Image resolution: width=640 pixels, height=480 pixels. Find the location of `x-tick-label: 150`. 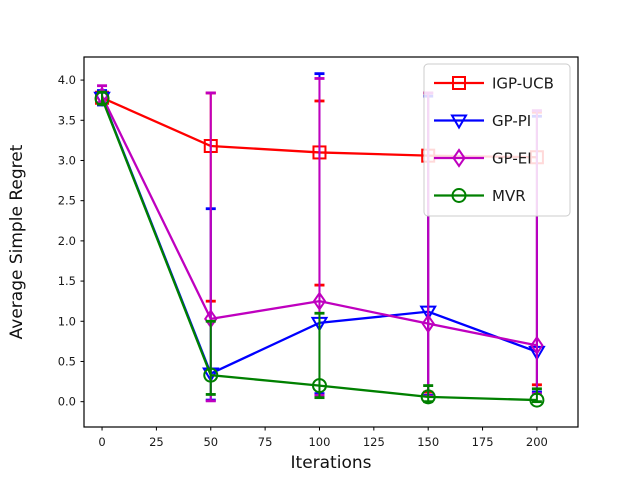

x-tick-label: 150 is located at coordinates (428, 442).